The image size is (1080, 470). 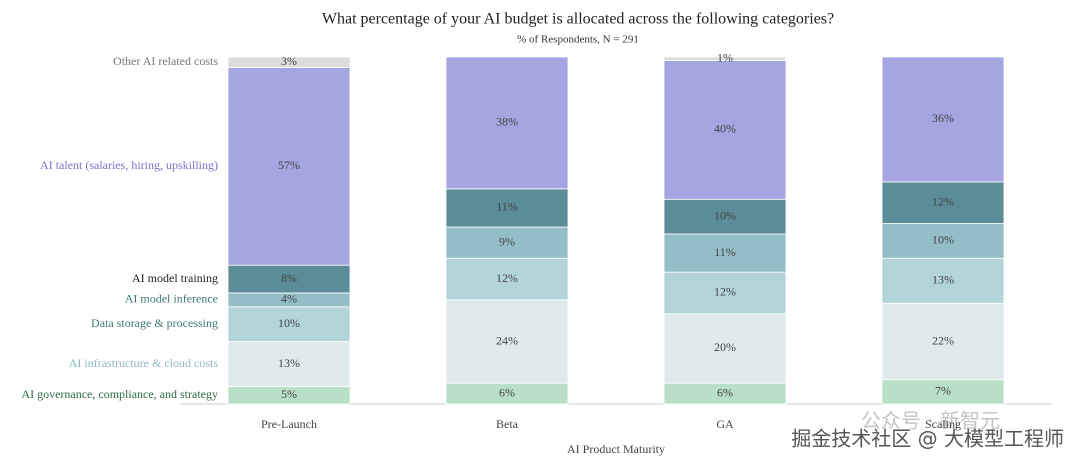 I want to click on legend-label: AI governance, compliance, and strategy, so click(x=119, y=394).